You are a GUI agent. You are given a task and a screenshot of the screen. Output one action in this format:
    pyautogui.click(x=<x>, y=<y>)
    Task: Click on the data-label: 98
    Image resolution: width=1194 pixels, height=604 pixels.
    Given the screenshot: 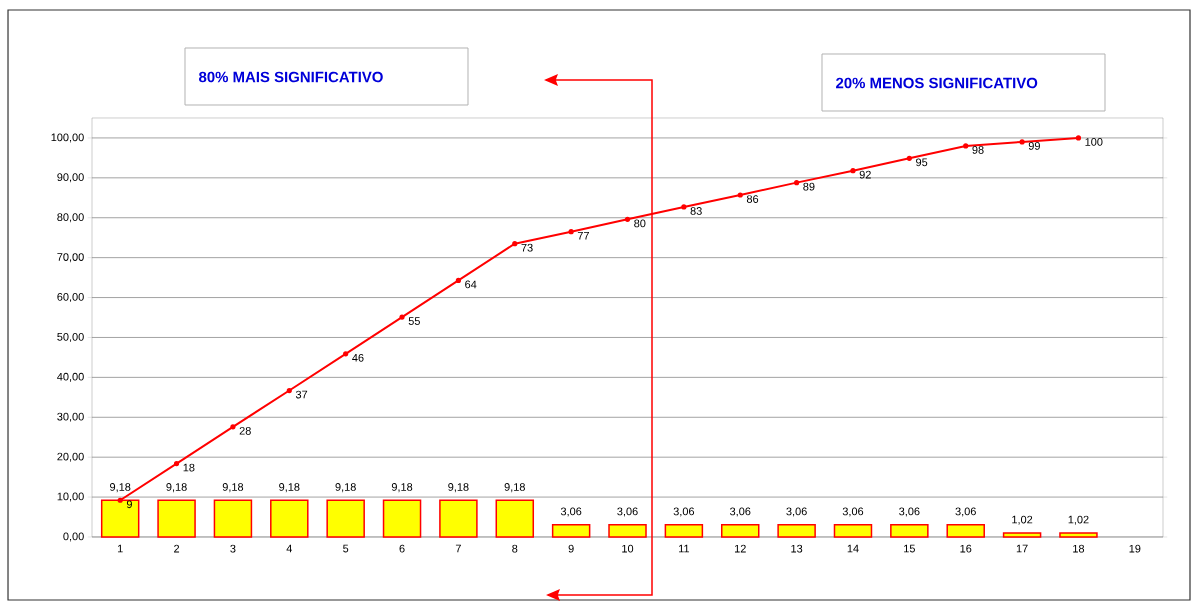 What is the action you would take?
    pyautogui.click(x=978, y=150)
    